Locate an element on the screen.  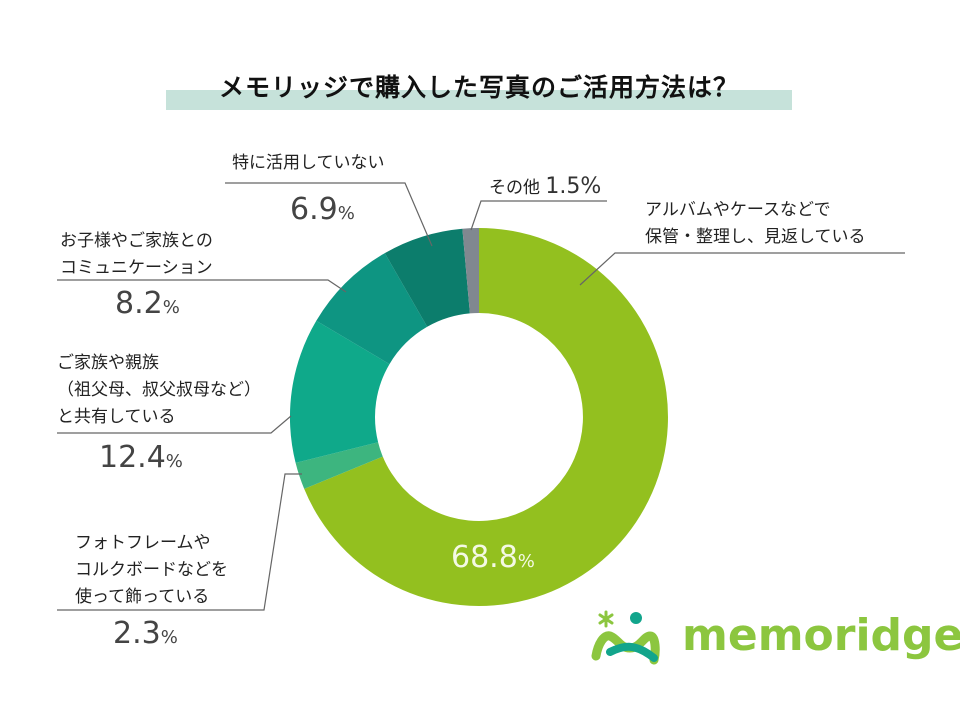
memoridge-mark-icon is located at coordinates (625, 637).